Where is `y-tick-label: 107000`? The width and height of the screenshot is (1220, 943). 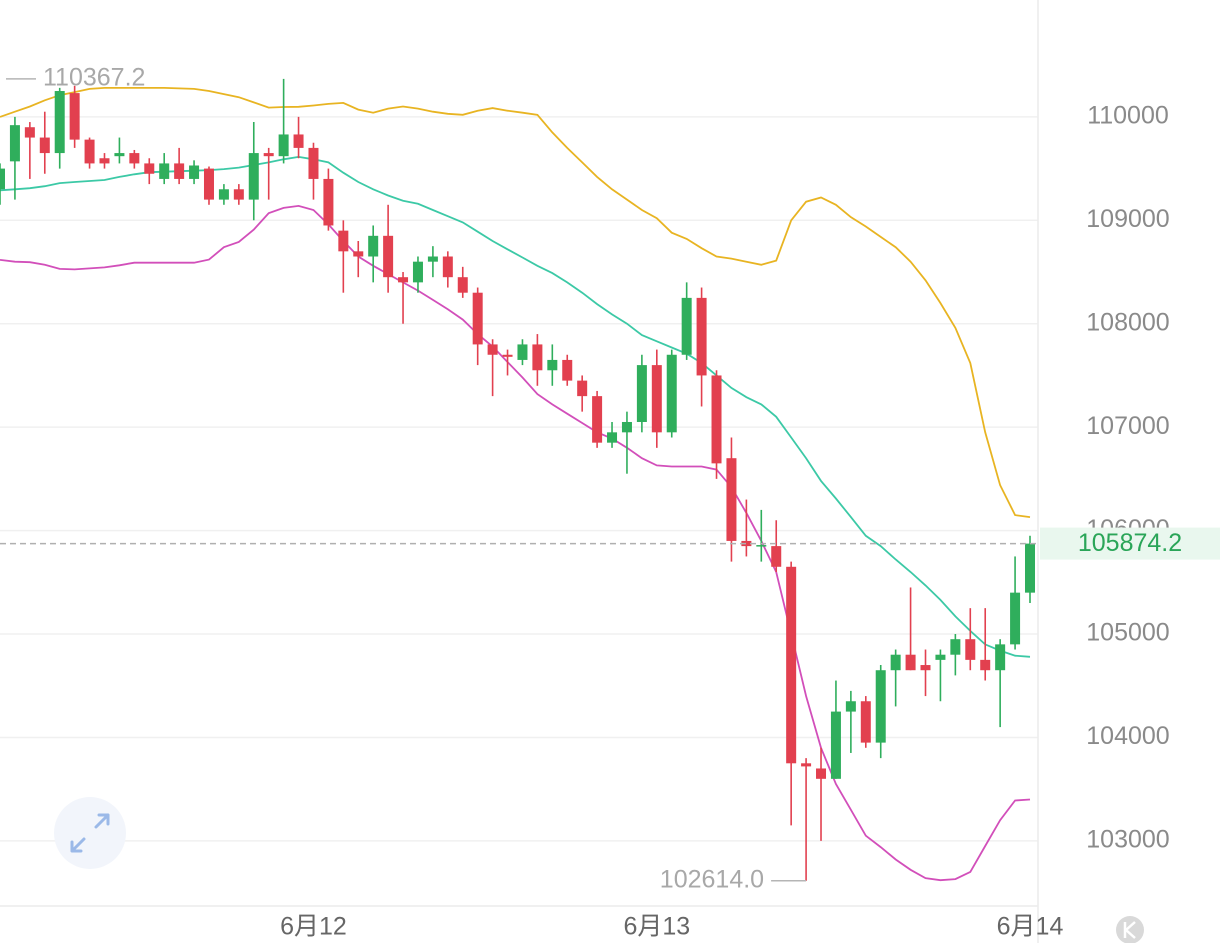 y-tick-label: 107000 is located at coordinates (1127, 426).